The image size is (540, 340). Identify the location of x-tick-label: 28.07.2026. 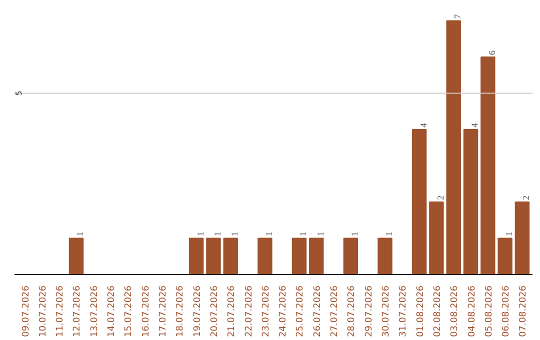
(352, 311).